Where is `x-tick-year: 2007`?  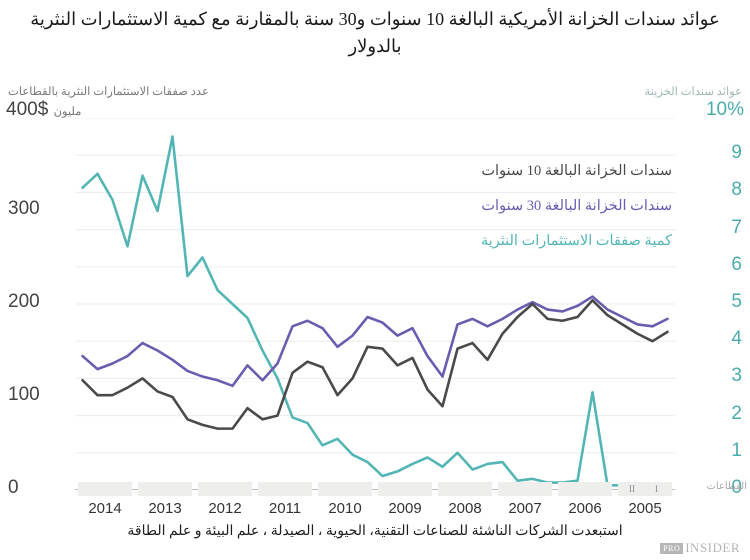
x-tick-year: 2007 is located at coordinates (525, 508).